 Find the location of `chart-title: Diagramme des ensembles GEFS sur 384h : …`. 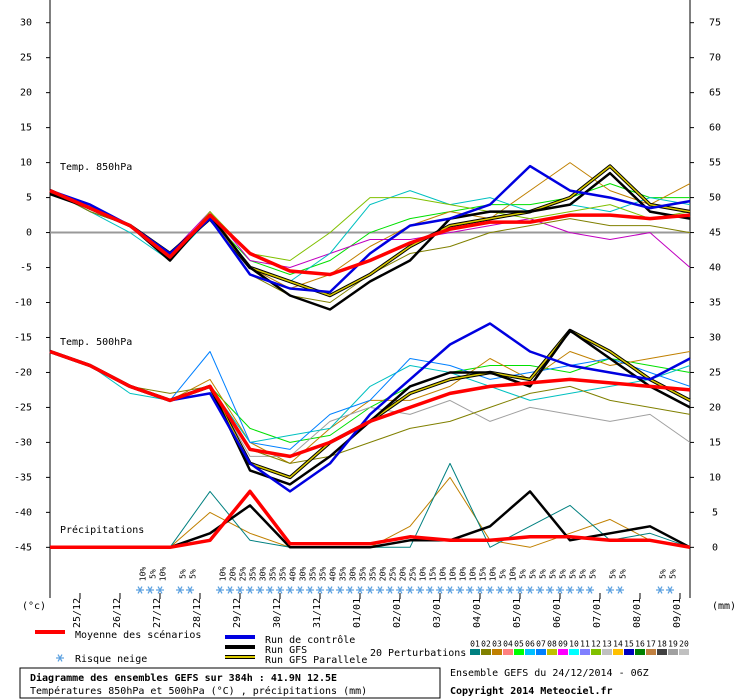

chart-title: Diagramme des ensembles GEFS sur 384h : … is located at coordinates (183, 678).